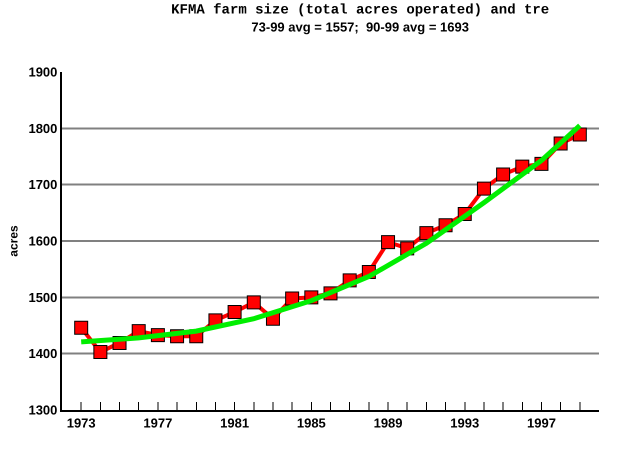  Describe the element at coordinates (43, 72) in the screenshot. I see `y-tick-label: 1900` at that location.